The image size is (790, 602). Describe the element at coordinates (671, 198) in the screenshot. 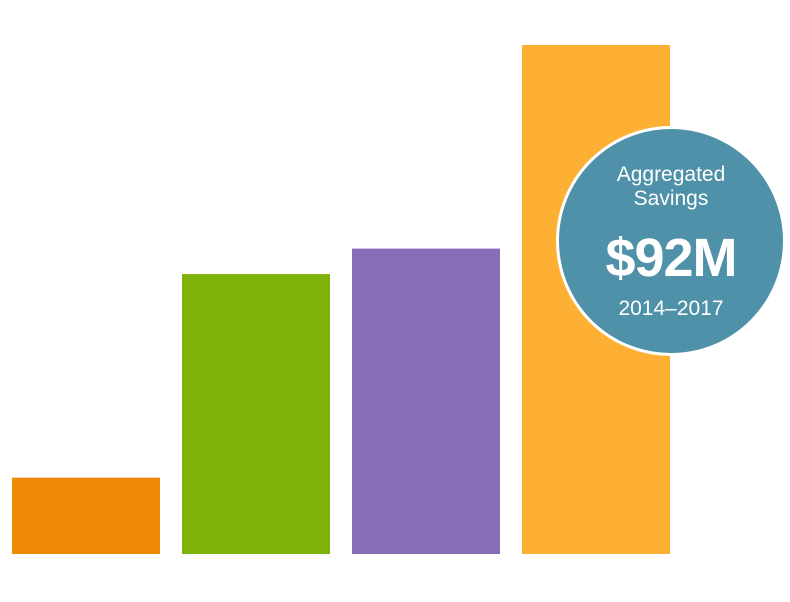

I see `badge-label-line2: Savings` at that location.